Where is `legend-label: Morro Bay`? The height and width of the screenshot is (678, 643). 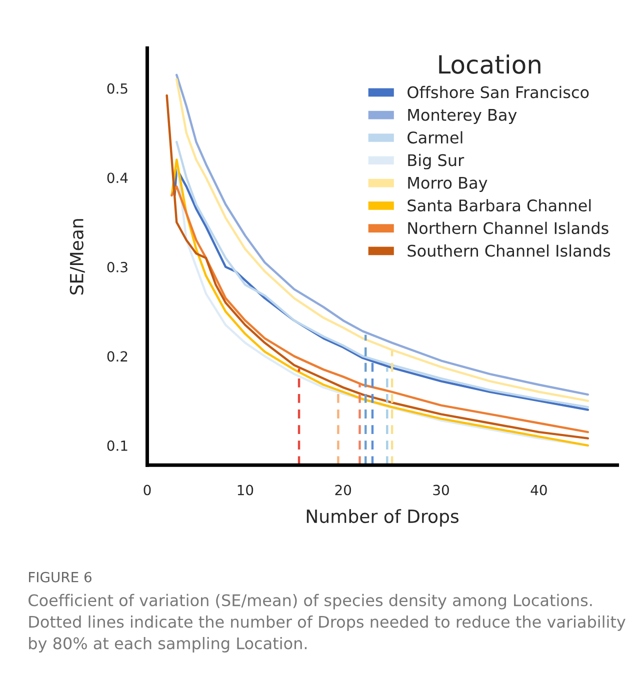
legend-label: Morro Bay is located at coordinates (448, 184).